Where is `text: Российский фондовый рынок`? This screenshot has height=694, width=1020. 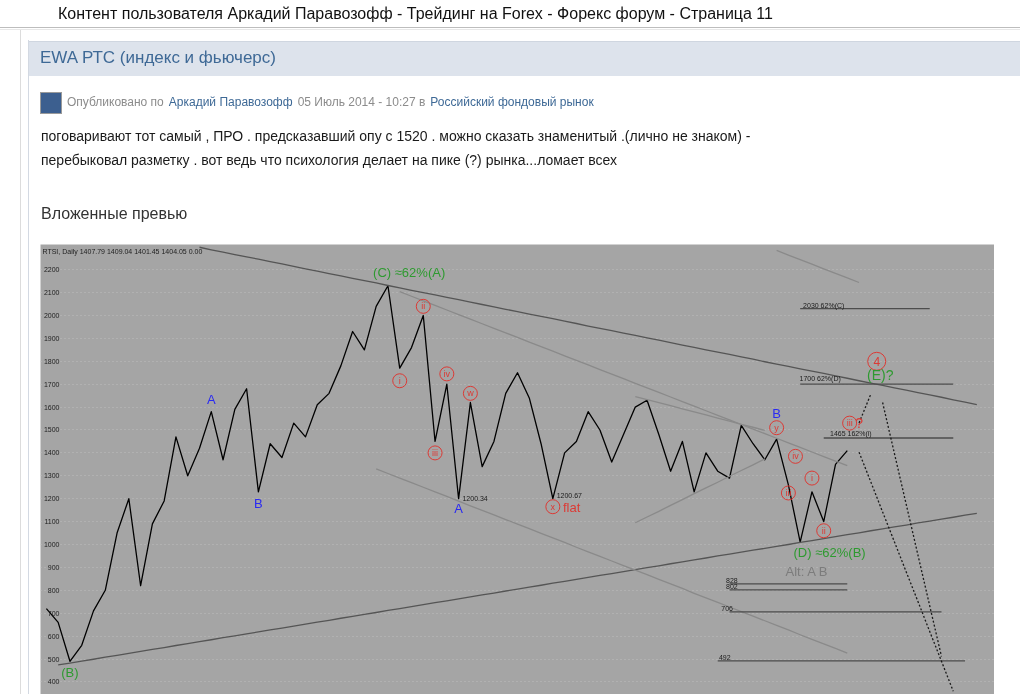 text: Российский фондовый рынок is located at coordinates (512, 102).